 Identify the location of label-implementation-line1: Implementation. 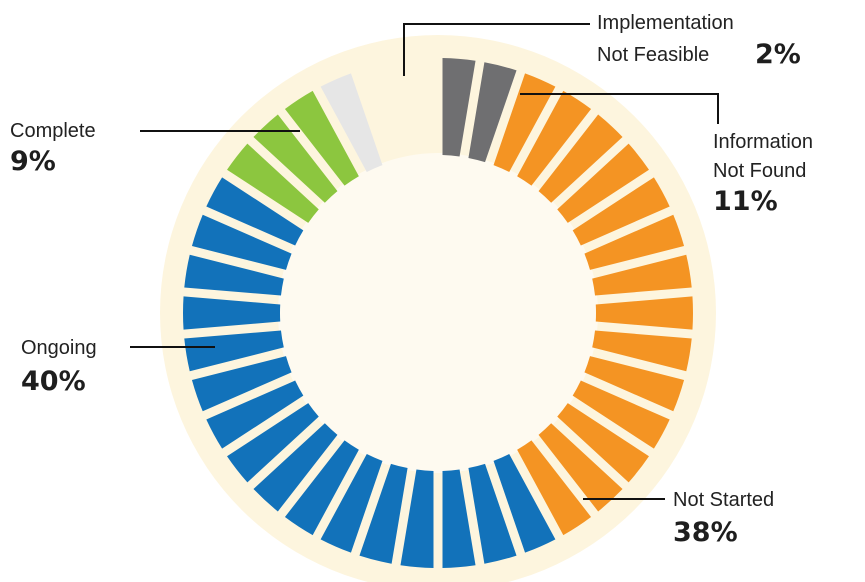
(665, 23).